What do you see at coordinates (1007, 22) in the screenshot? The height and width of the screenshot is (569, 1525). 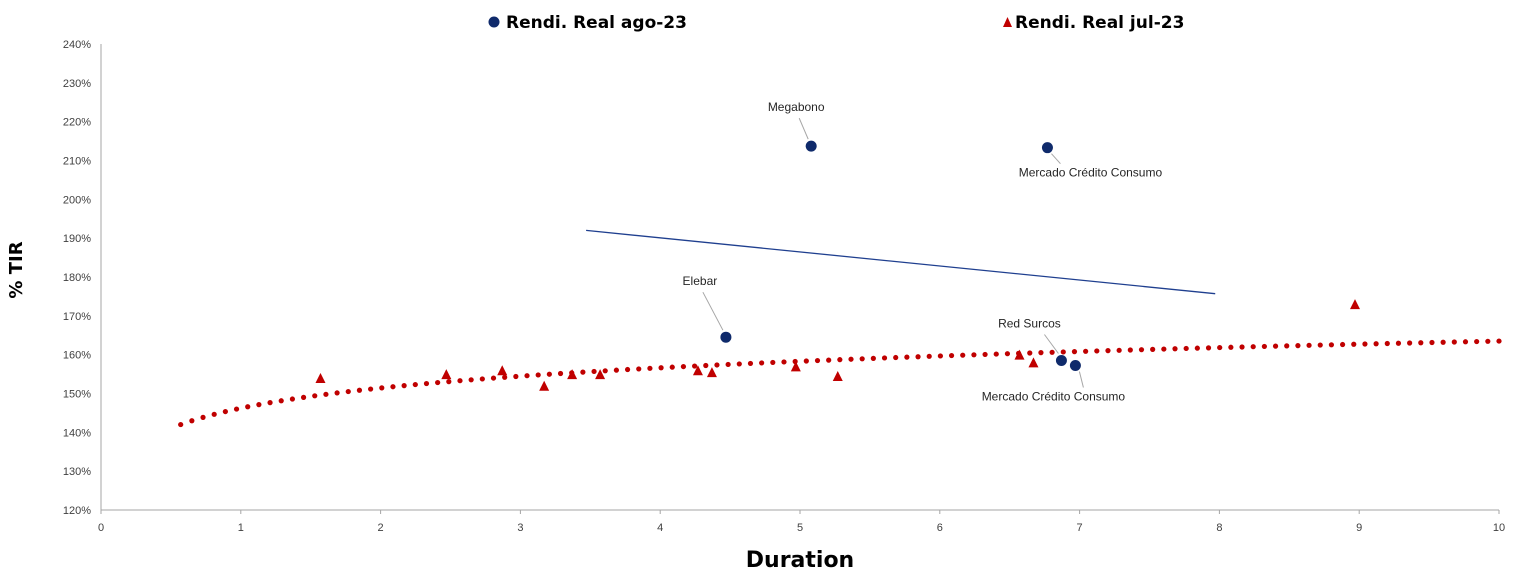 I see `legend-marker-jul23` at bounding box center [1007, 22].